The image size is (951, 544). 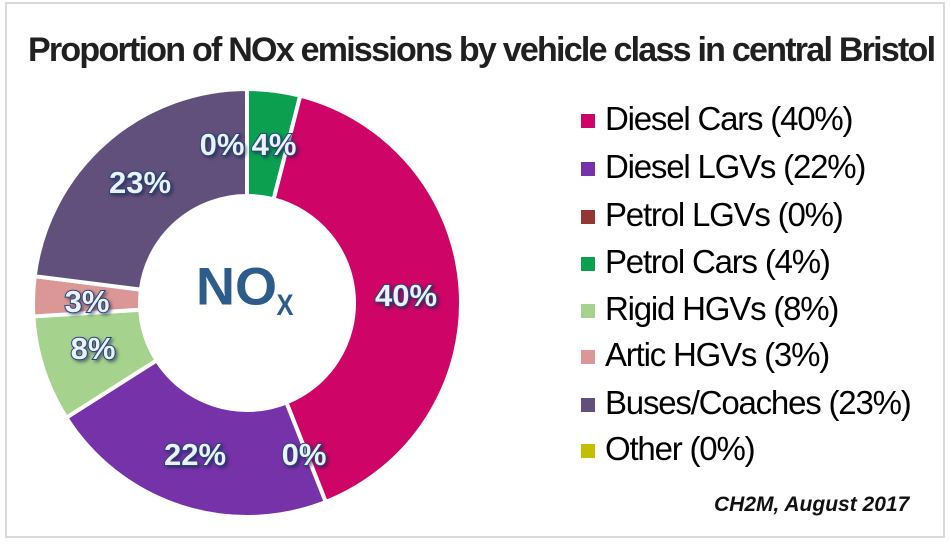 I want to click on svg-text: X, so click(x=285, y=305).